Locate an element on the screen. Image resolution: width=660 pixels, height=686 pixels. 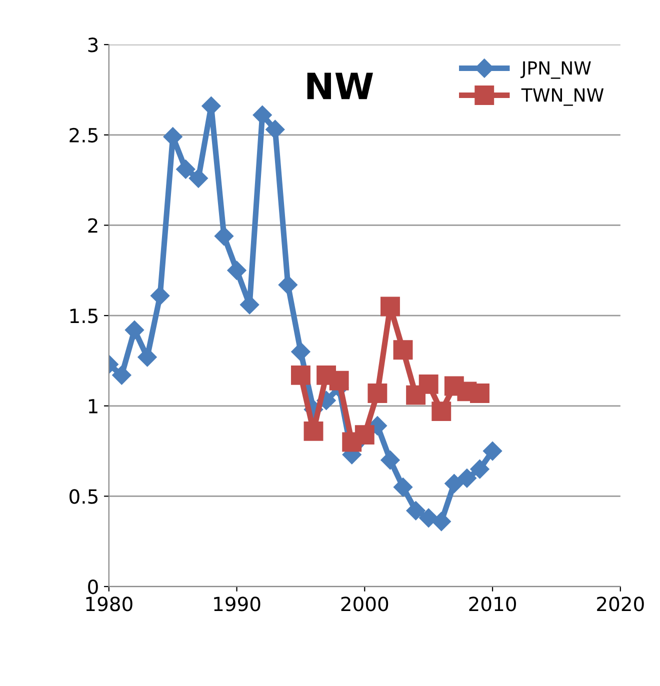
text: NW is located at coordinates (340, 86).